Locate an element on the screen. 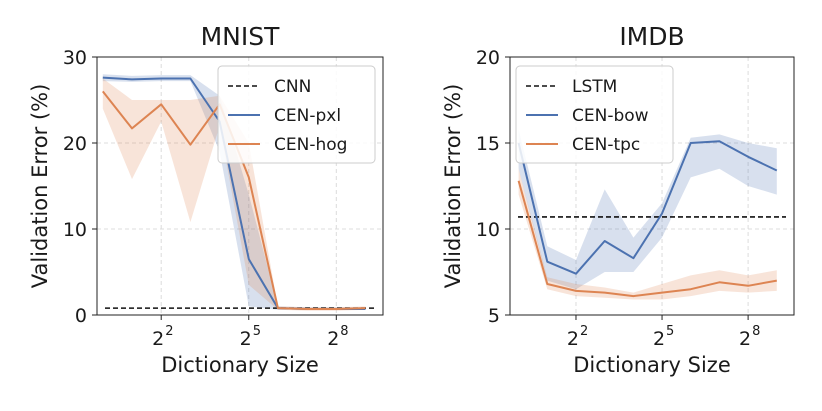 This screenshot has width=822, height=411. y-tick-label: 0 is located at coordinates (81, 316).